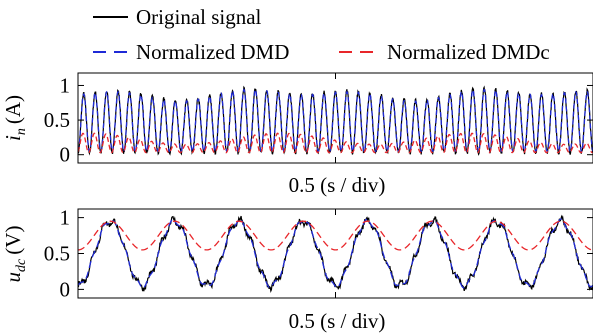 Image resolution: width=593 pixels, height=334 pixels. Describe the element at coordinates (13, 277) in the screenshot. I see `panel-voltage-ylabel-main: u` at that location.